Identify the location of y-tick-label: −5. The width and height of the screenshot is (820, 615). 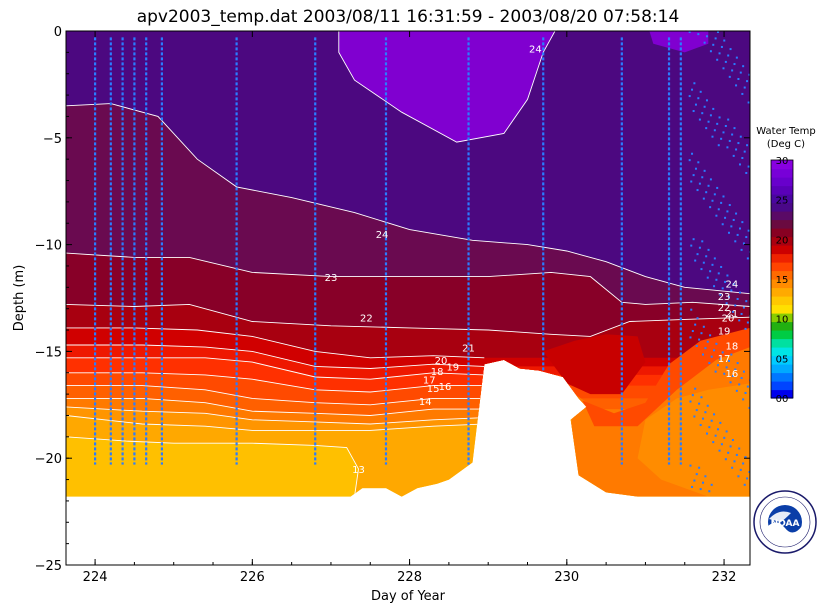
(52, 139).